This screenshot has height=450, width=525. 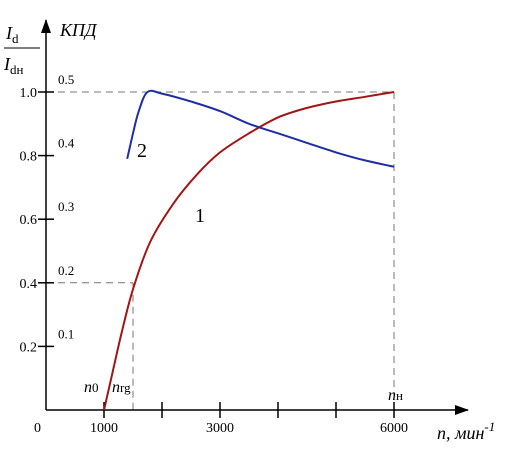 I want to click on y-tick-label-1.0: 1.0, so click(x=29, y=93).